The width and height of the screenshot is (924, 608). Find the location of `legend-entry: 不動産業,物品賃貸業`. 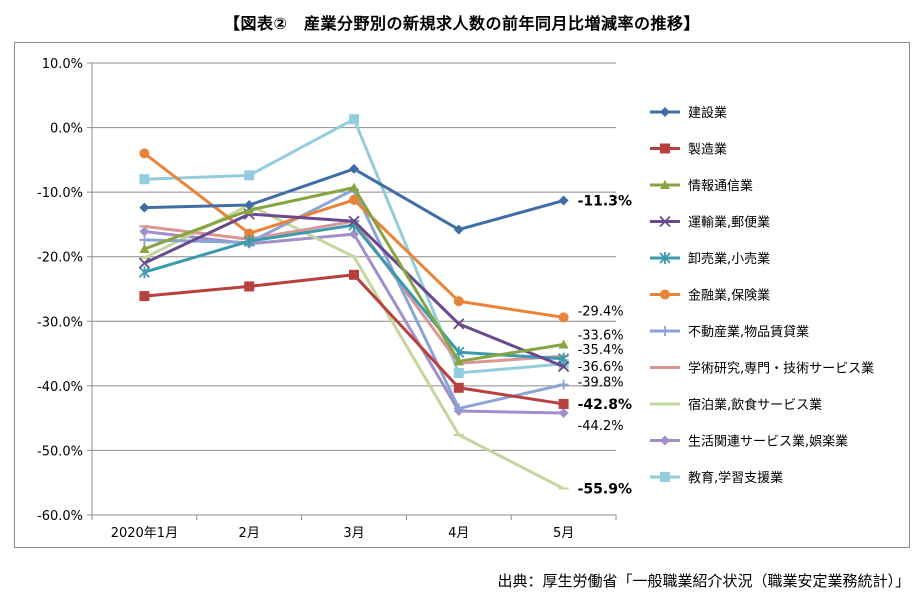

legend-entry: 不動産業,物品賃貸業 is located at coordinates (729, 332).